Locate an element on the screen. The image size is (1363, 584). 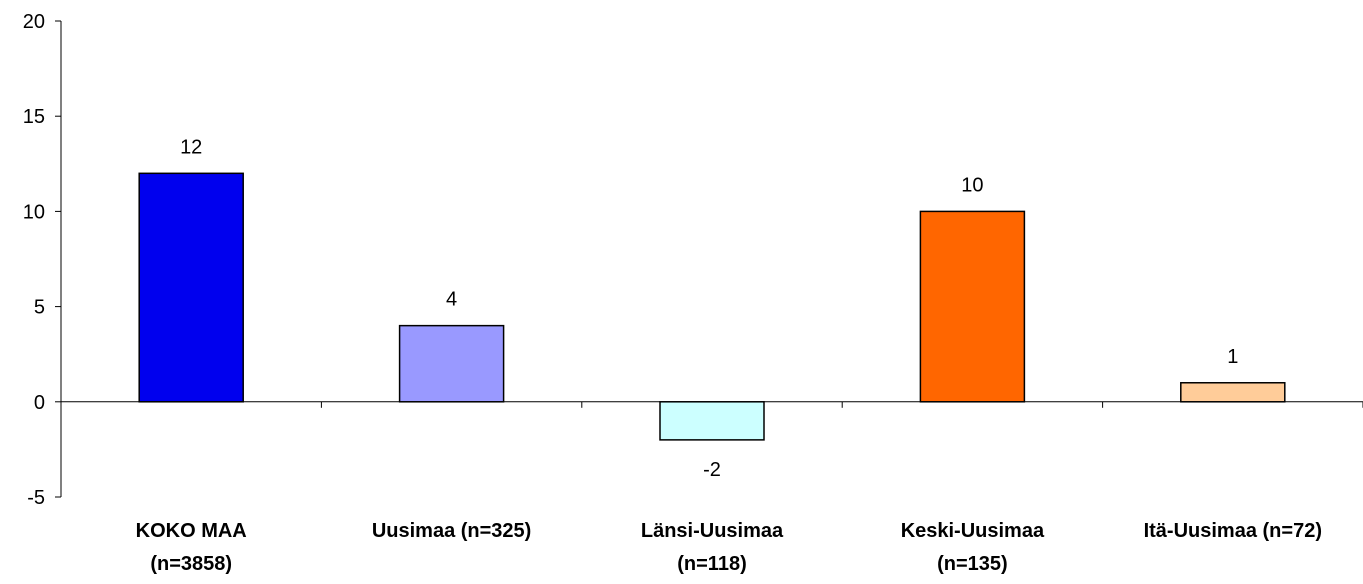
data-label: 4 is located at coordinates (451, 300).